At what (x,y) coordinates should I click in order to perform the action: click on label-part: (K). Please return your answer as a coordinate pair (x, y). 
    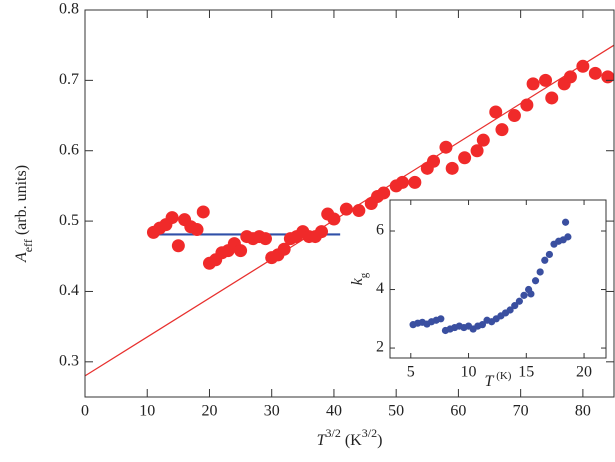
    Looking at the image, I should click on (502, 376).